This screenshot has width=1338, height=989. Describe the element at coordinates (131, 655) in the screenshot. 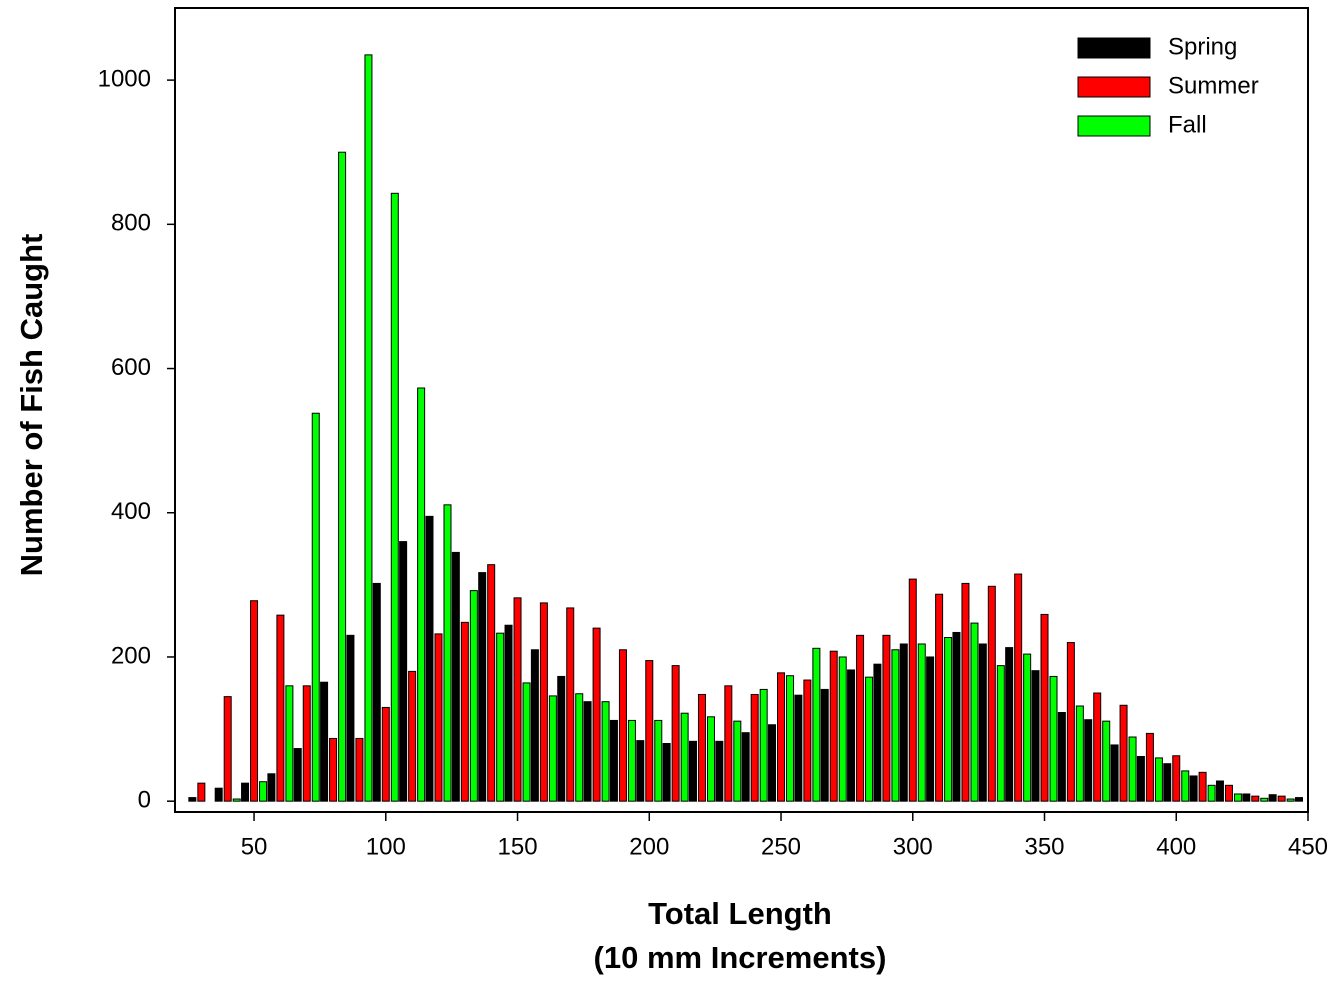

I see `y-tick-label: 200` at that location.